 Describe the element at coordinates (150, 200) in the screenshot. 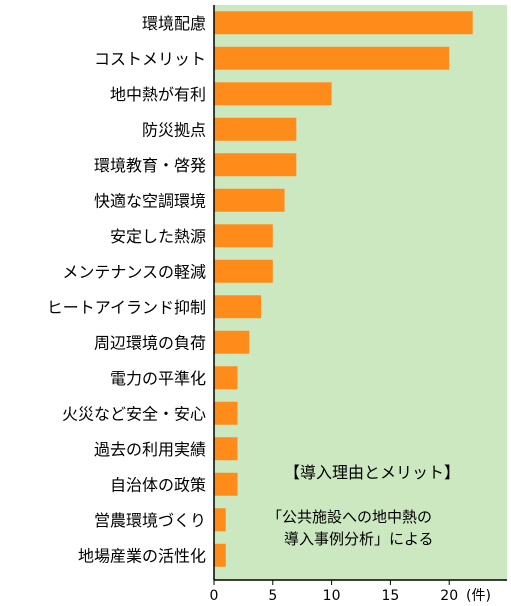

I see `category-label-6: 快適な空調環境` at that location.